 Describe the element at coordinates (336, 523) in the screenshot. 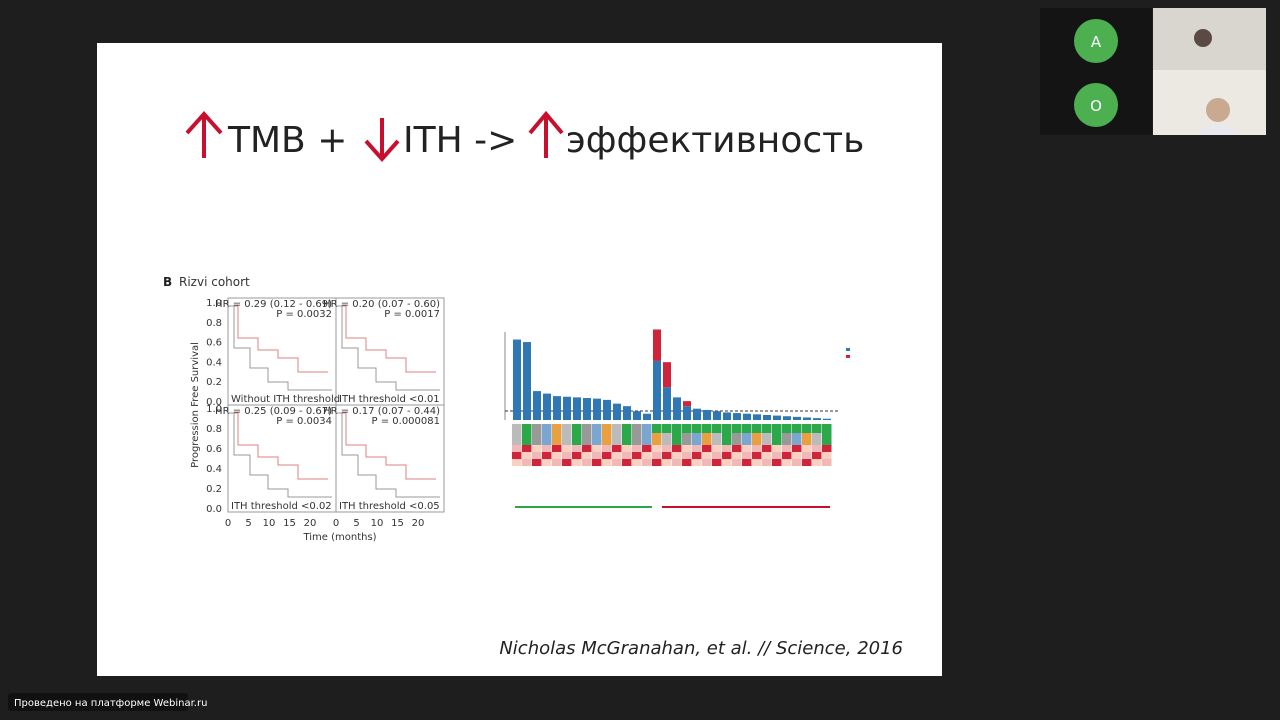

I see `x-tick-label: 0` at that location.